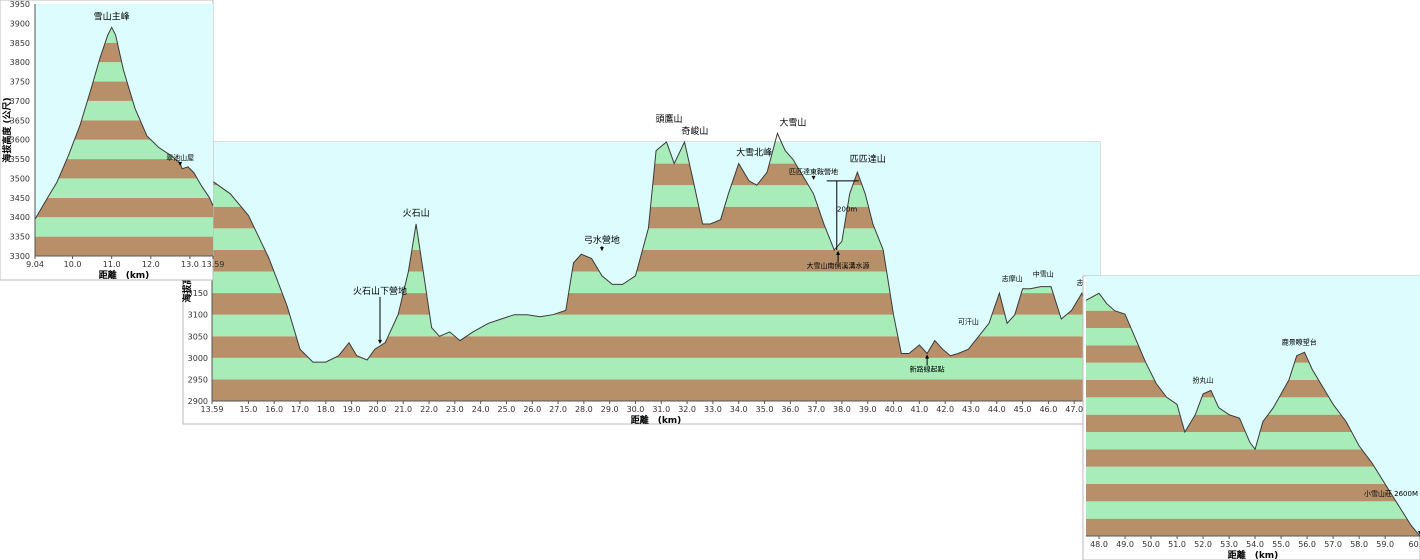 The width and height of the screenshot is (1420, 560). What do you see at coordinates (20, 178) in the screenshot?
I see `y-tick-label: 3500` at bounding box center [20, 178].